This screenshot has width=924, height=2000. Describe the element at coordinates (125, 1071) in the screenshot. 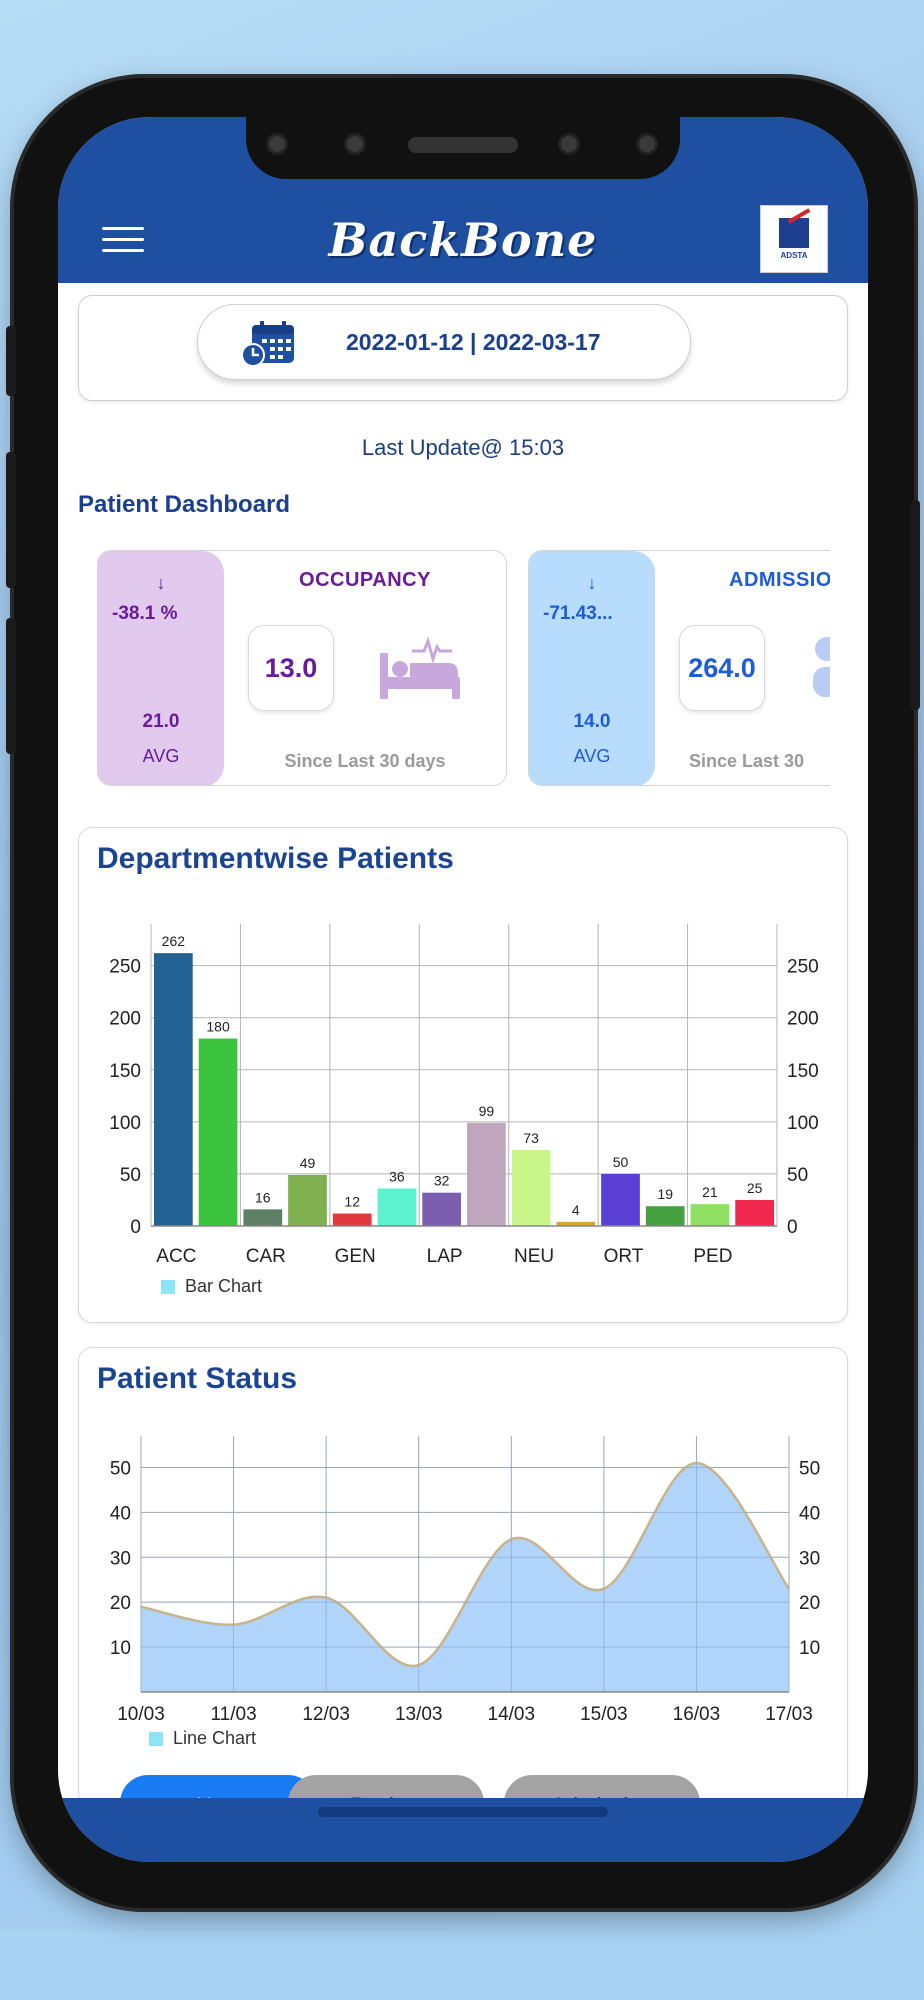

I see `y-tick-label: 150` at that location.